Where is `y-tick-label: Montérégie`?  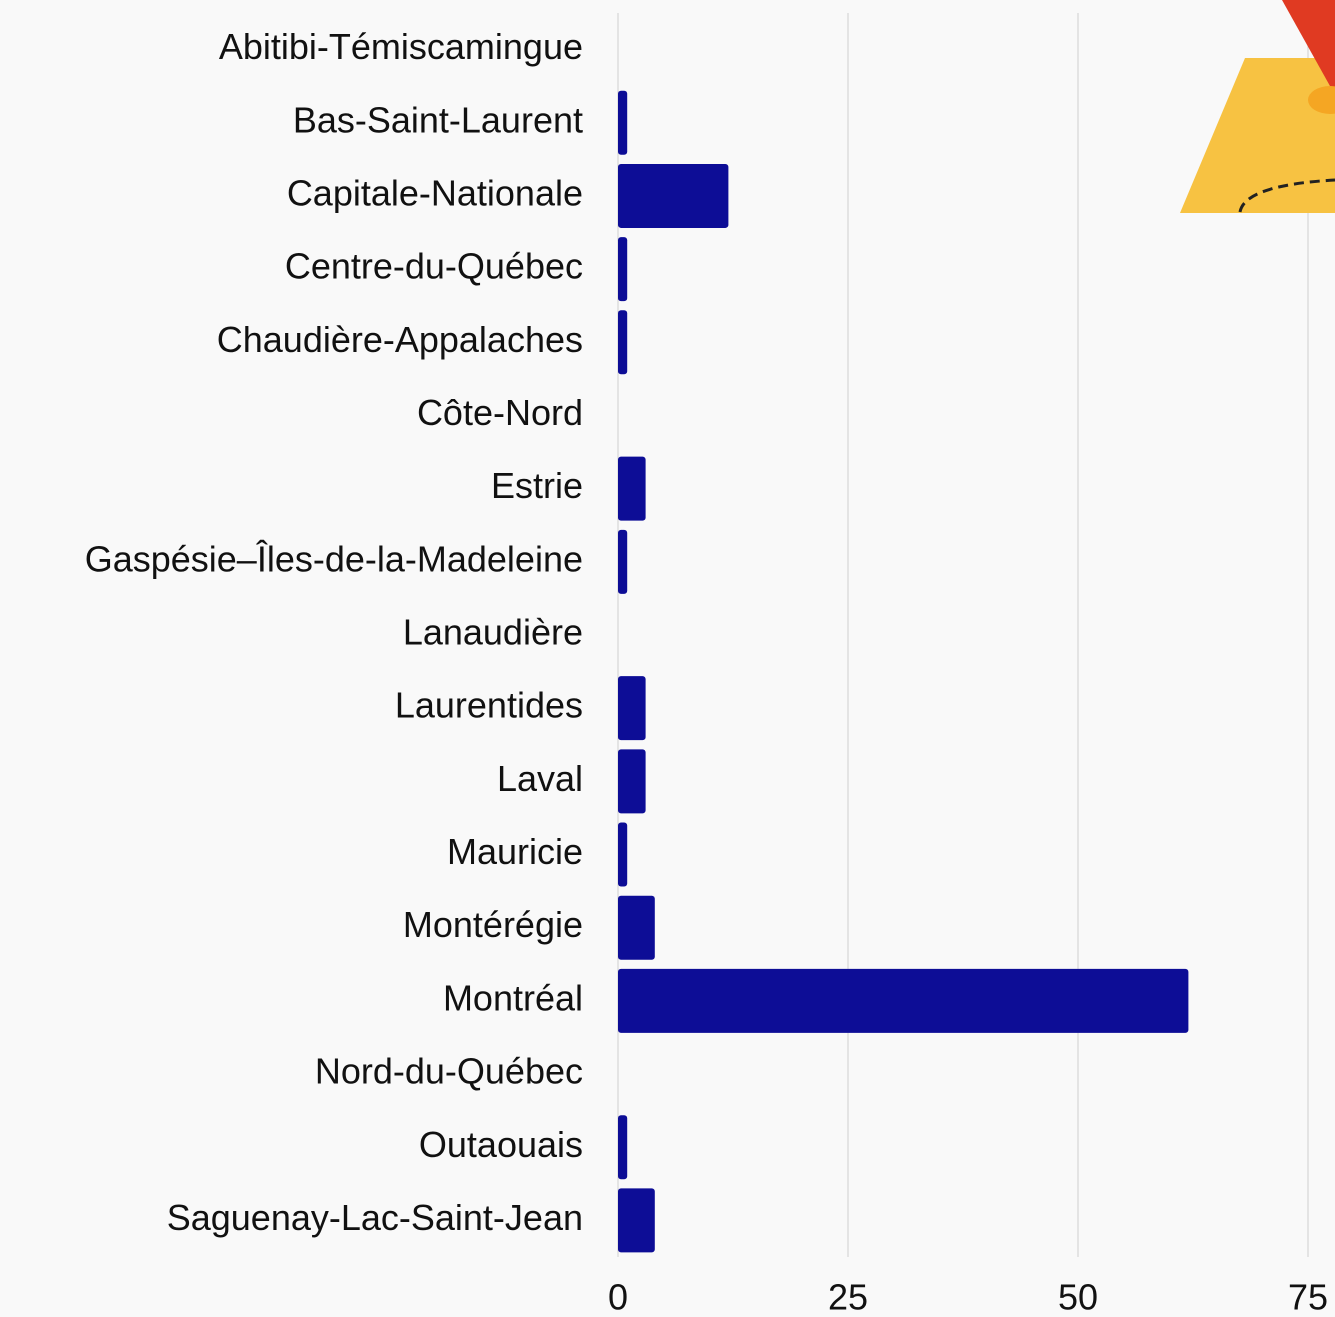 y-tick-label: Montérégie is located at coordinates (493, 924).